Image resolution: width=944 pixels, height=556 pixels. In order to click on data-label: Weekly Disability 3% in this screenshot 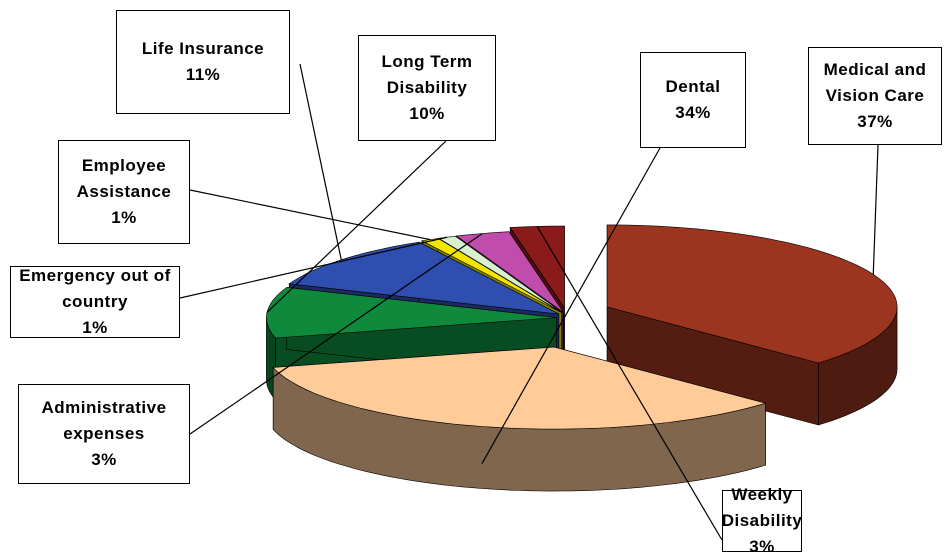, I will do `click(762, 520)`.